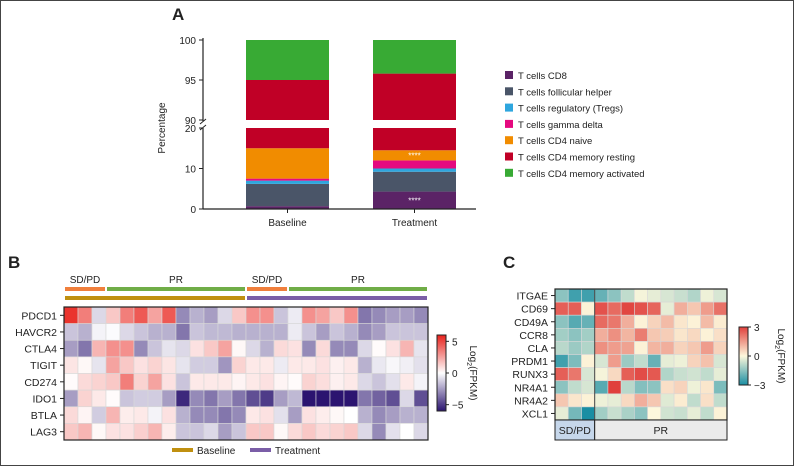 Image resolution: width=794 pixels, height=466 pixels. I want to click on colorbar-title: Log2(FPKM), so click(471, 372).